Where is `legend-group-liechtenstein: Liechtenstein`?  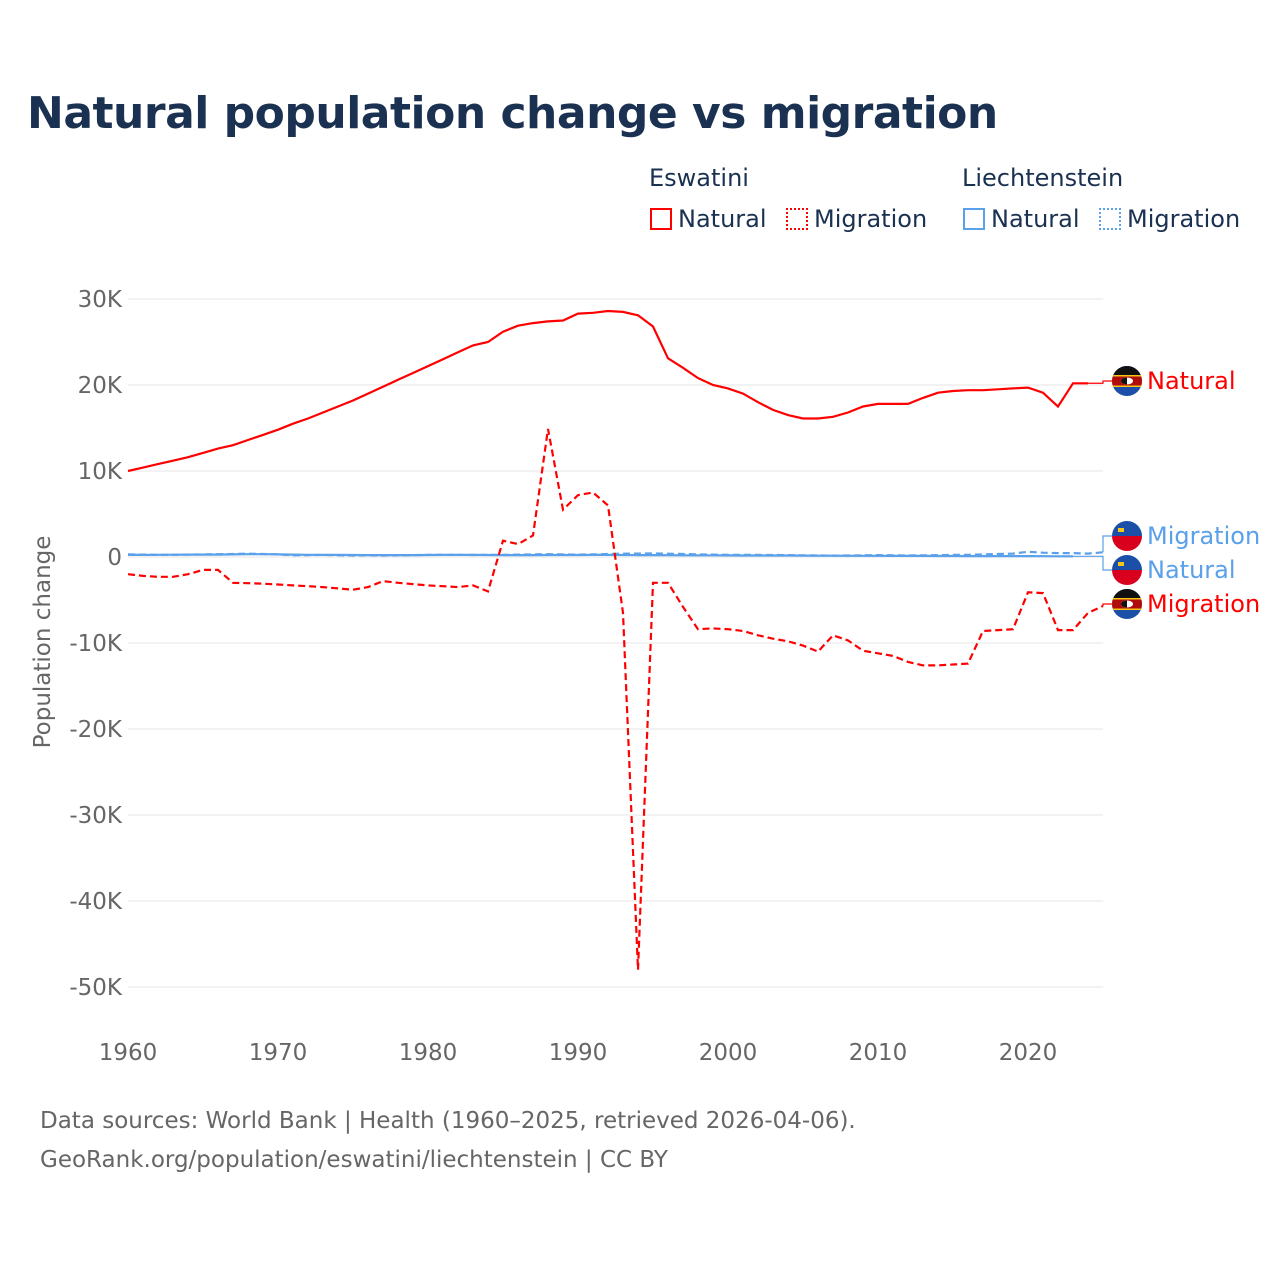 legend-group-liechtenstein: Liechtenstein is located at coordinates (1043, 178).